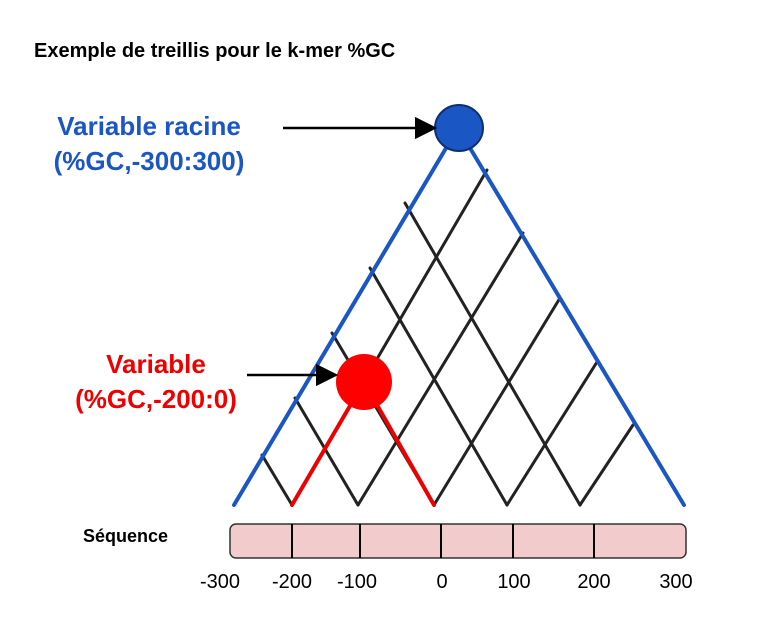  Describe the element at coordinates (156, 364) in the screenshot. I see `child-variable-label-line1: Variable` at that location.